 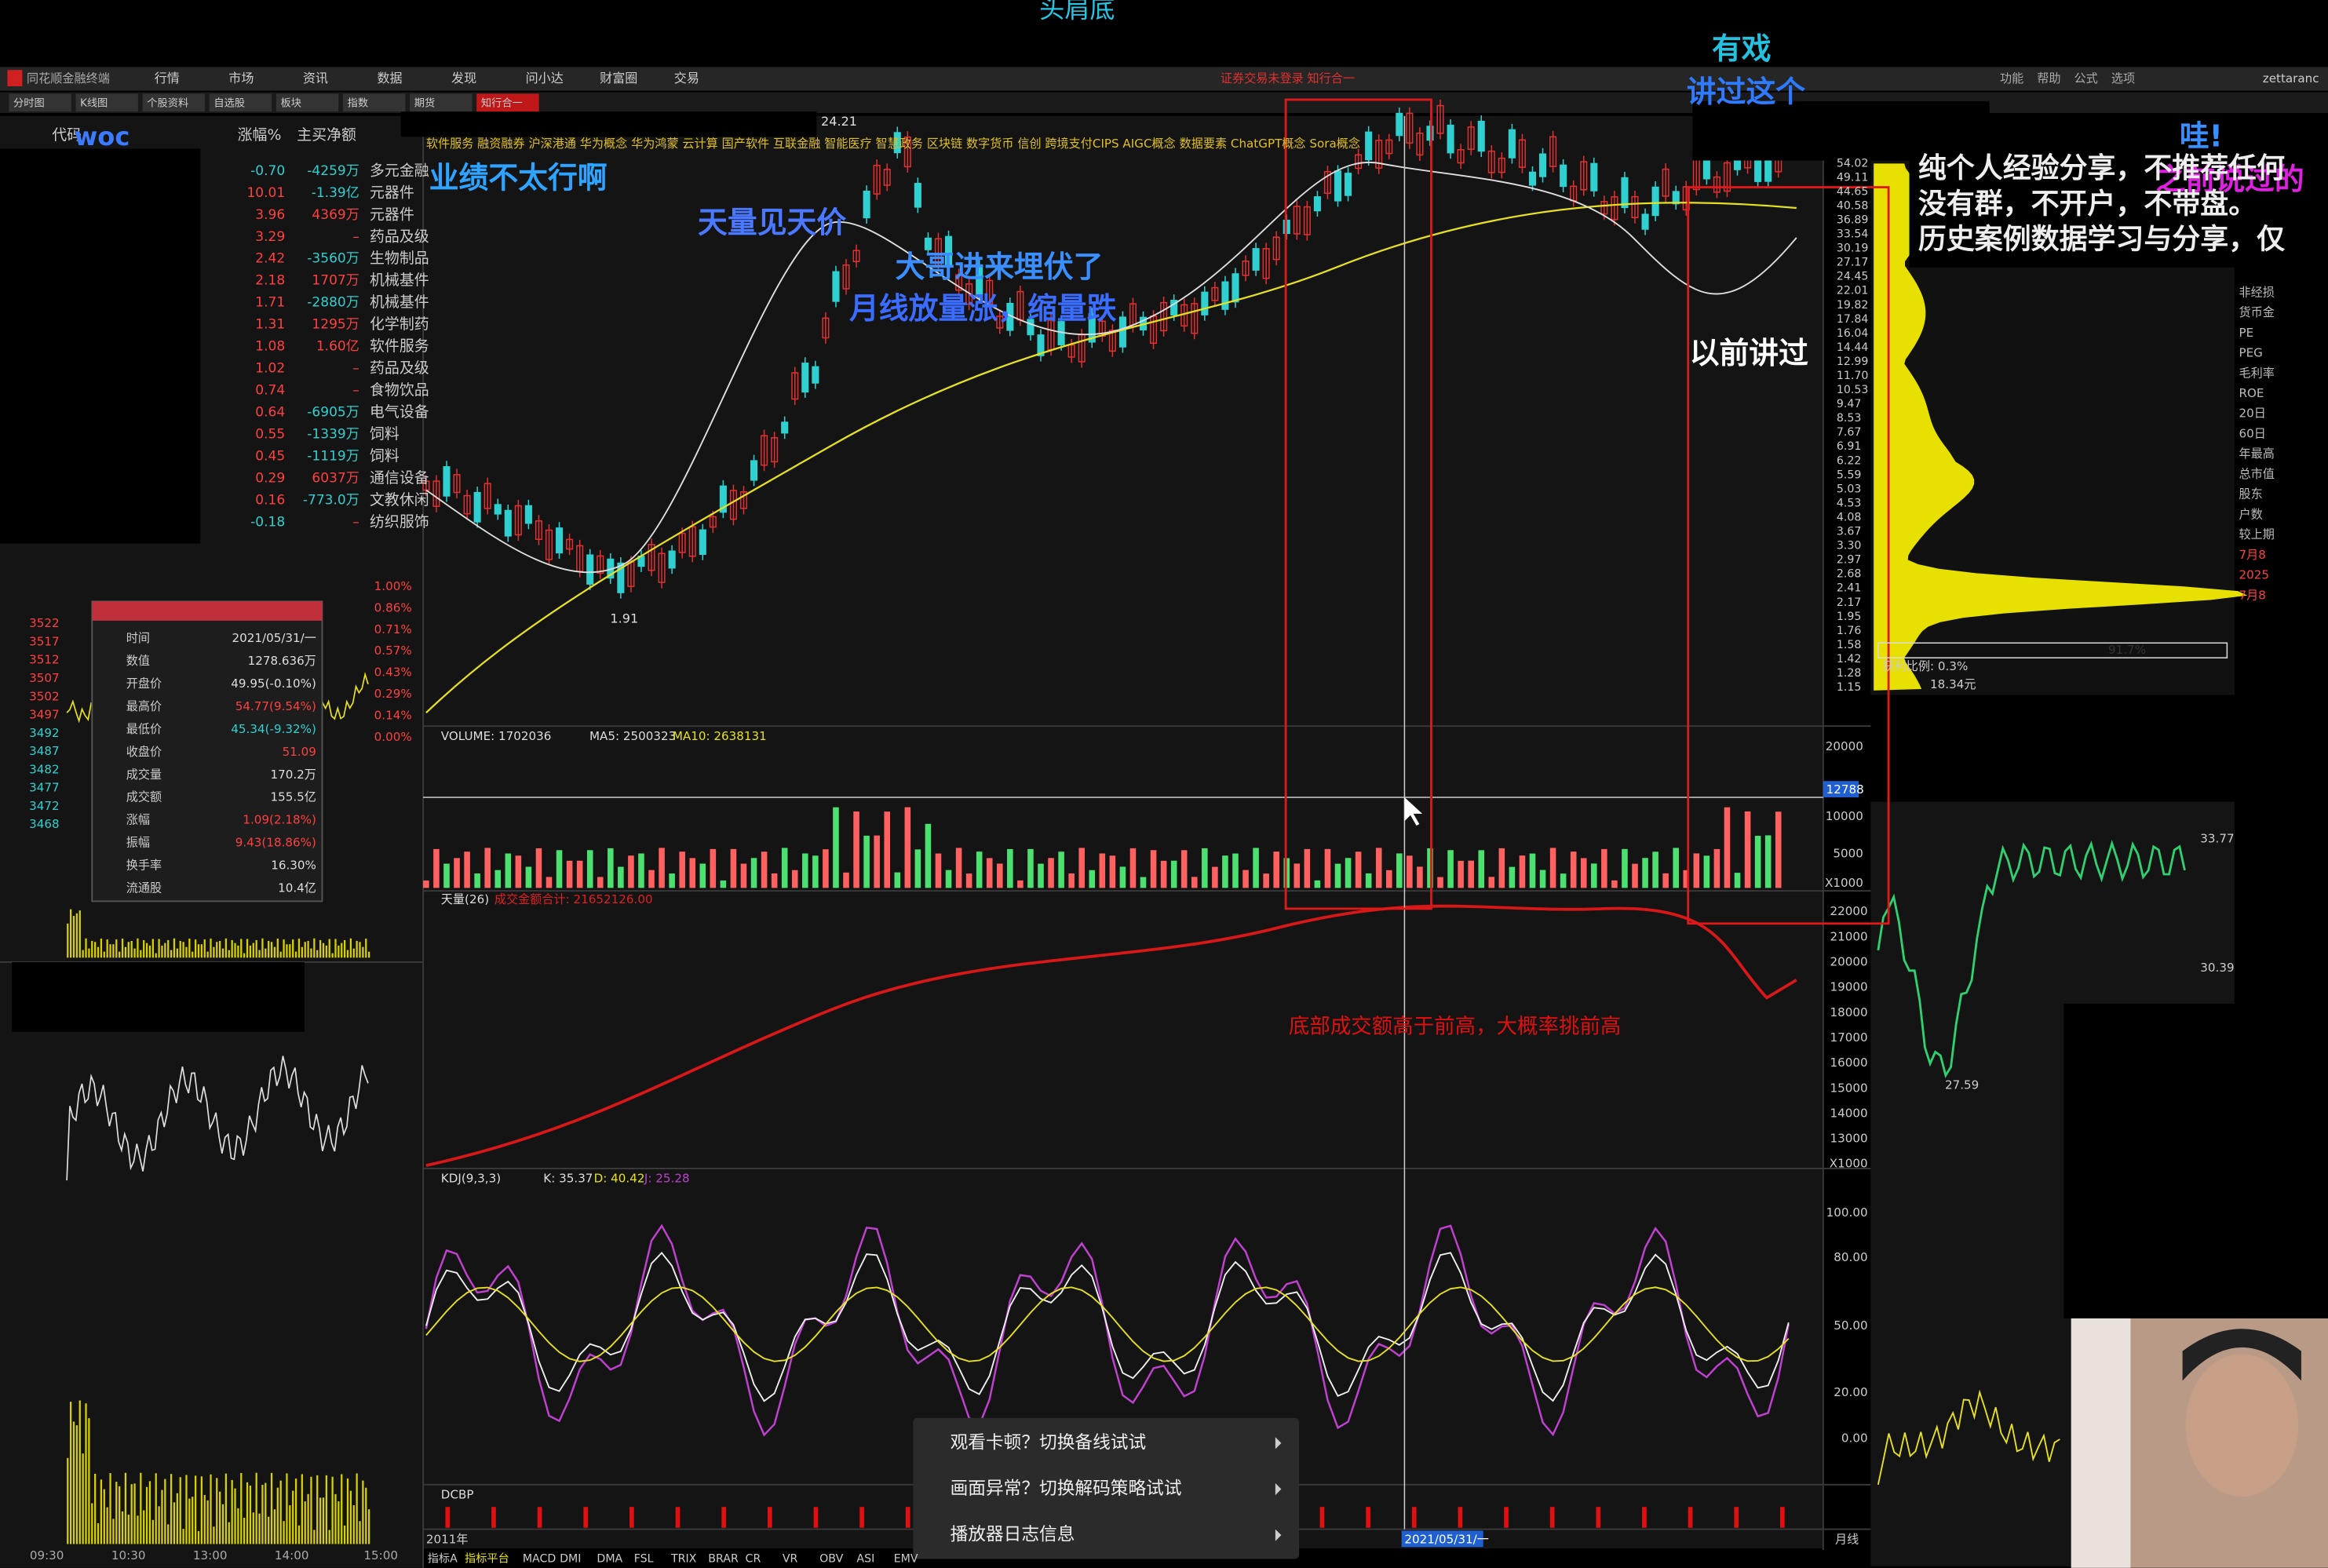 I want to click on price-tick: 19.82, so click(x=1853, y=305).